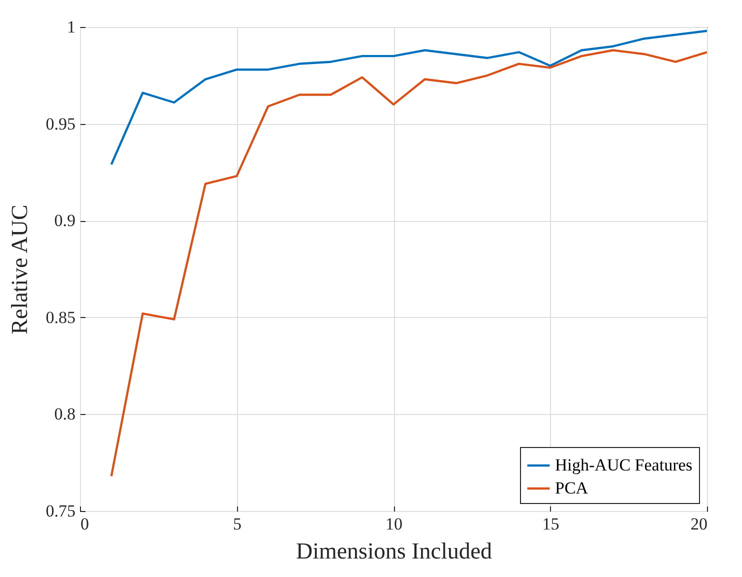 Image resolution: width=742 pixels, height=577 pixels. I want to click on y-tick-label: 0.8, so click(65, 414).